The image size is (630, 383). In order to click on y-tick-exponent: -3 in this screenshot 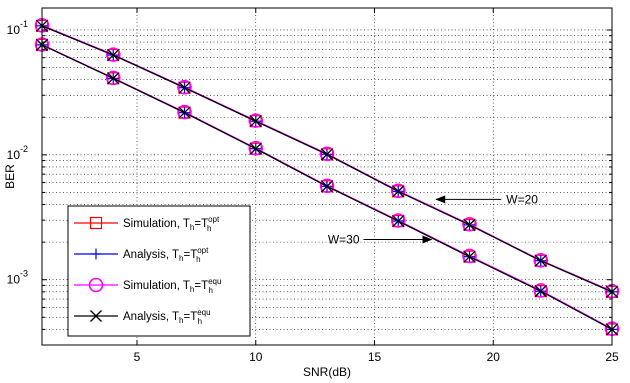, I will do `click(24, 274)`.